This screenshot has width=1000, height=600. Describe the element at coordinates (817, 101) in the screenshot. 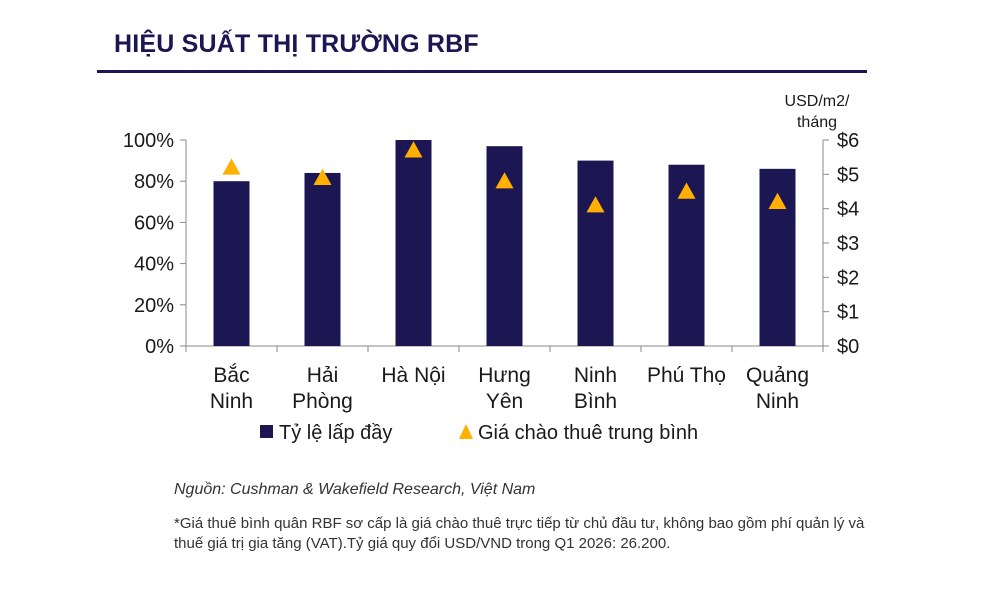

I see `right-axis-title: USD/m2/` at that location.